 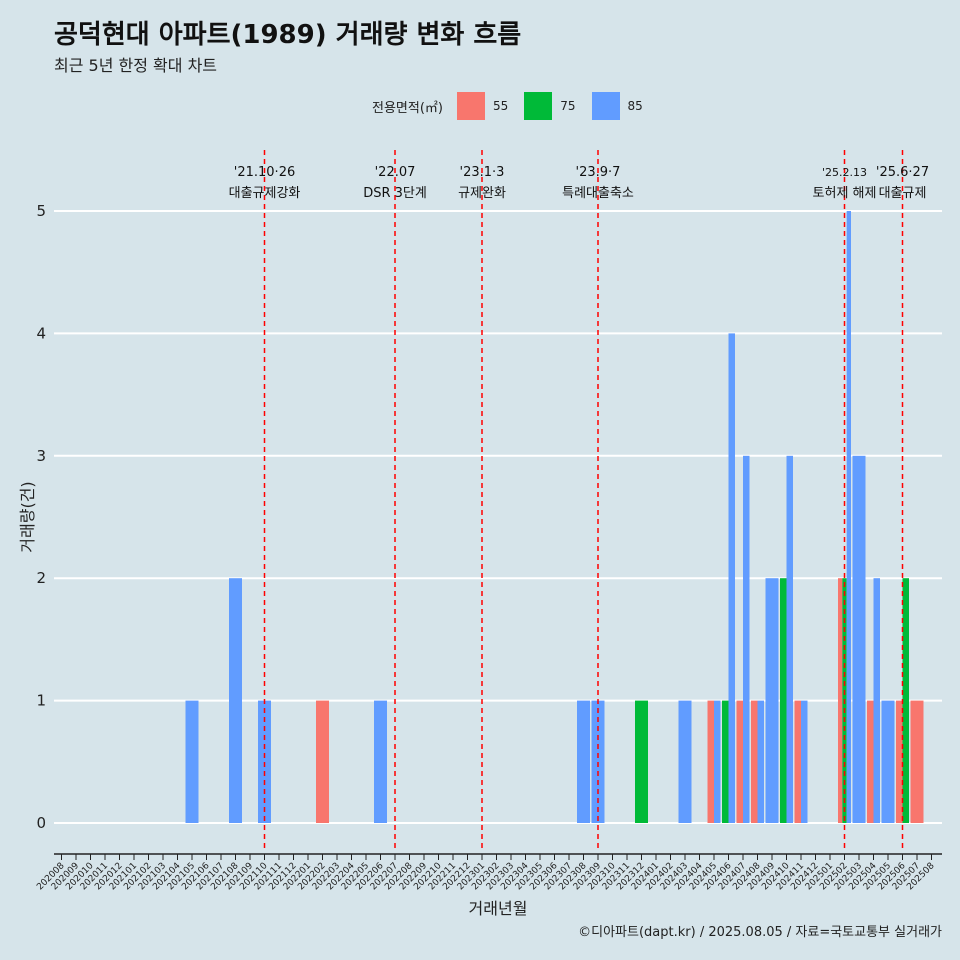 I want to click on legend-title: 전용면적(㎡), so click(x=407, y=108).